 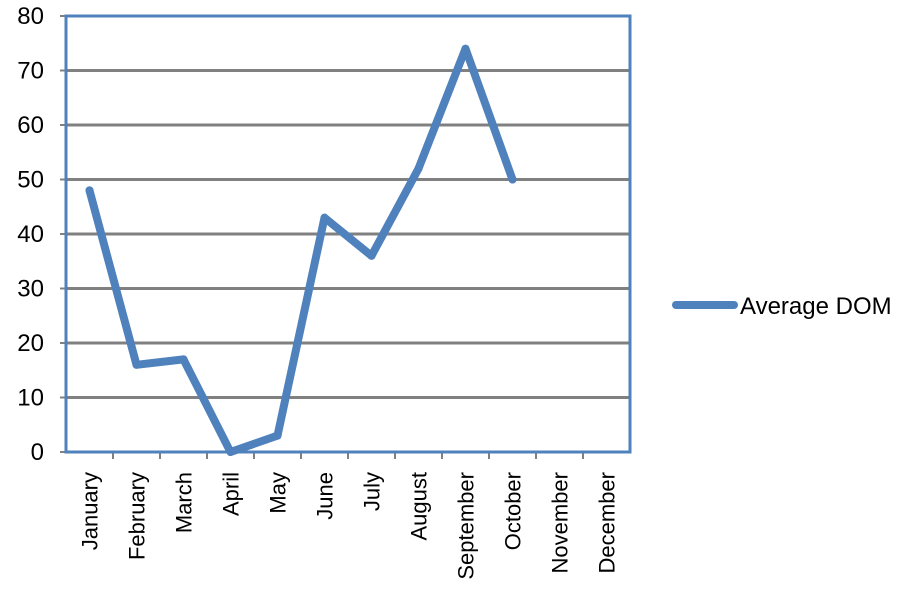 What do you see at coordinates (137, 516) in the screenshot?
I see `x-tick-label: February` at bounding box center [137, 516].